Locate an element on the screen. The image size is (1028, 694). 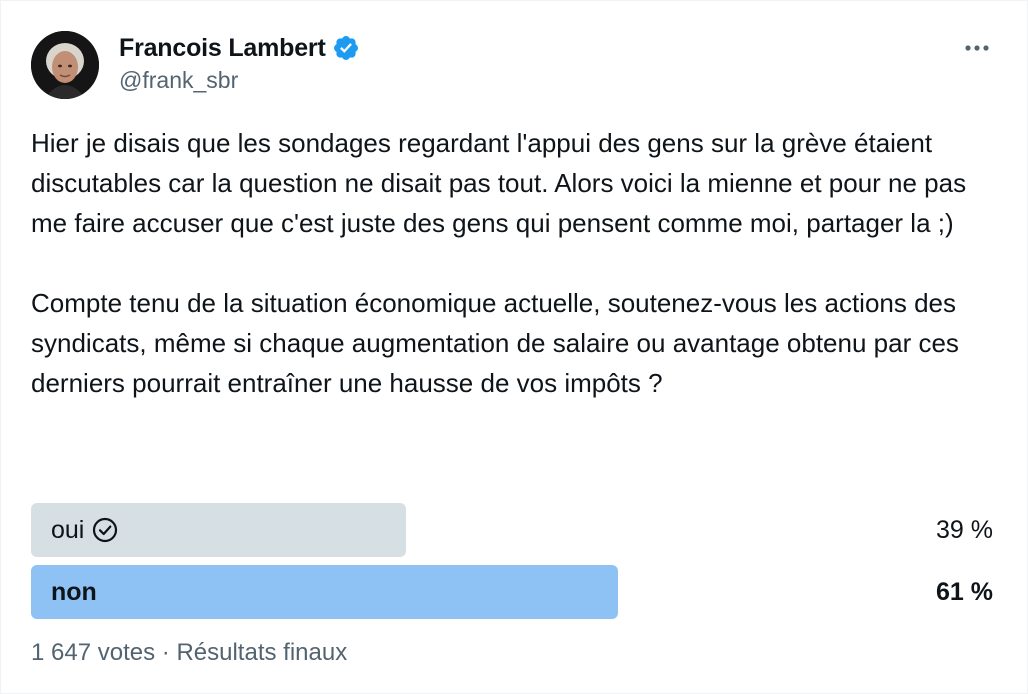
verified-badge-icon is located at coordinates (346, 48).